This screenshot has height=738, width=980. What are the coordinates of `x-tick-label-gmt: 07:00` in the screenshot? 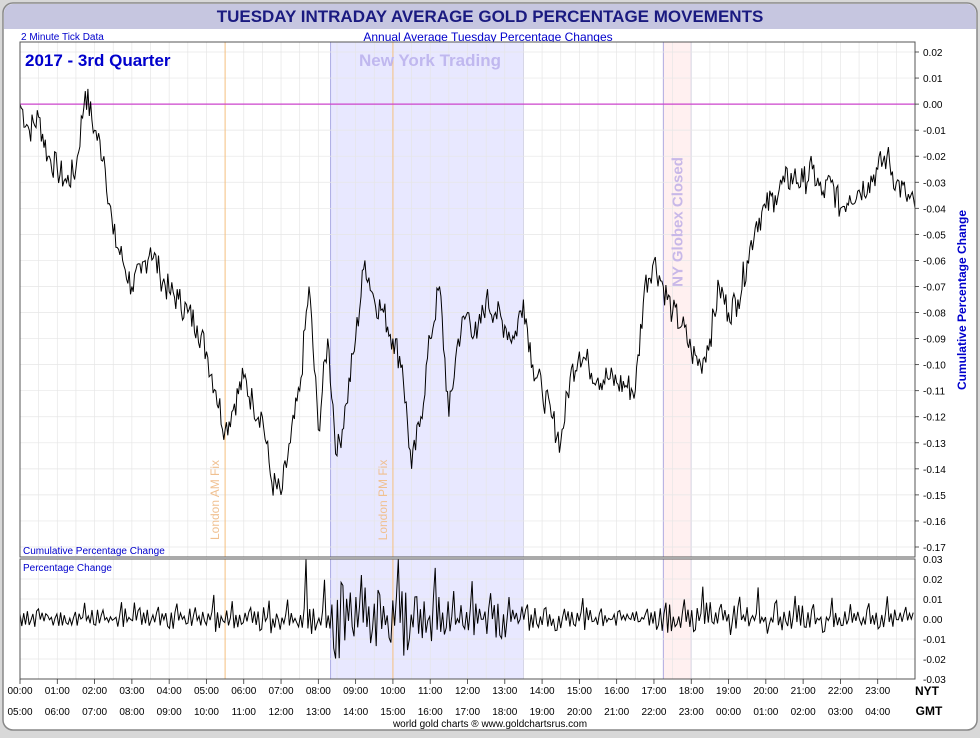 It's located at (94, 712).